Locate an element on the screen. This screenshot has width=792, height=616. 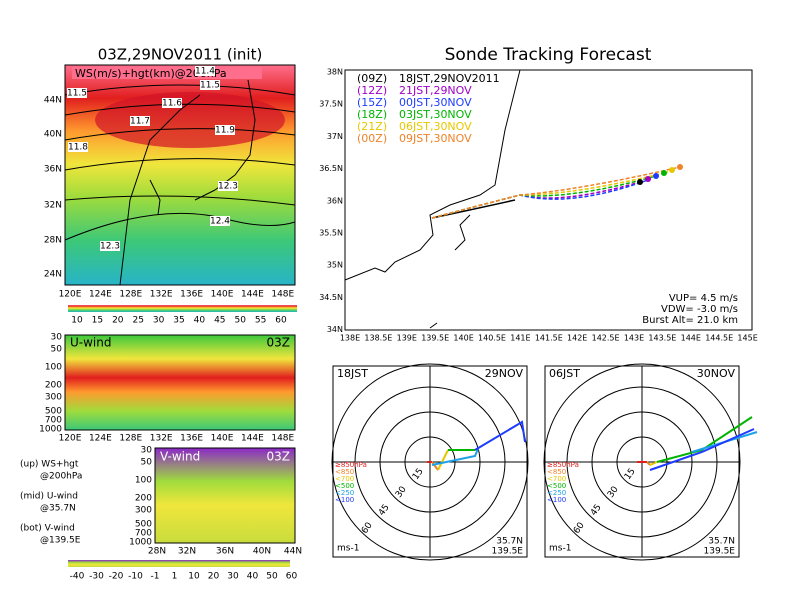
level: <700 is located at coordinates (344, 479).